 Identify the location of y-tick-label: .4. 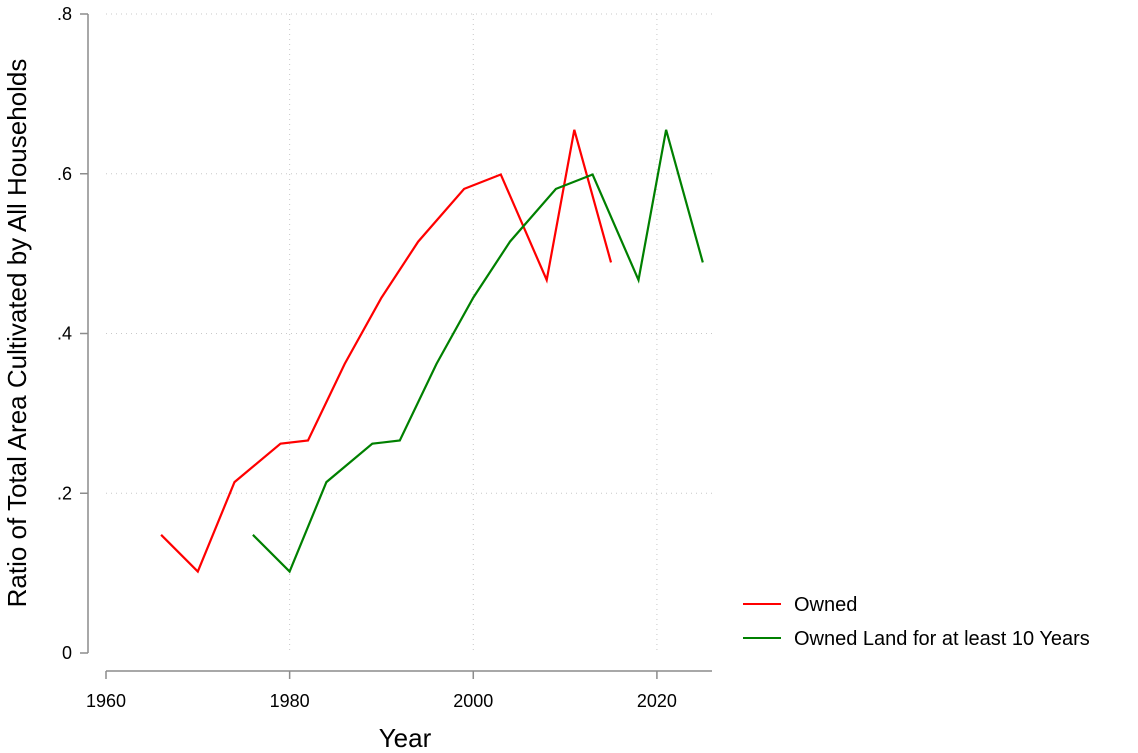
(64, 334).